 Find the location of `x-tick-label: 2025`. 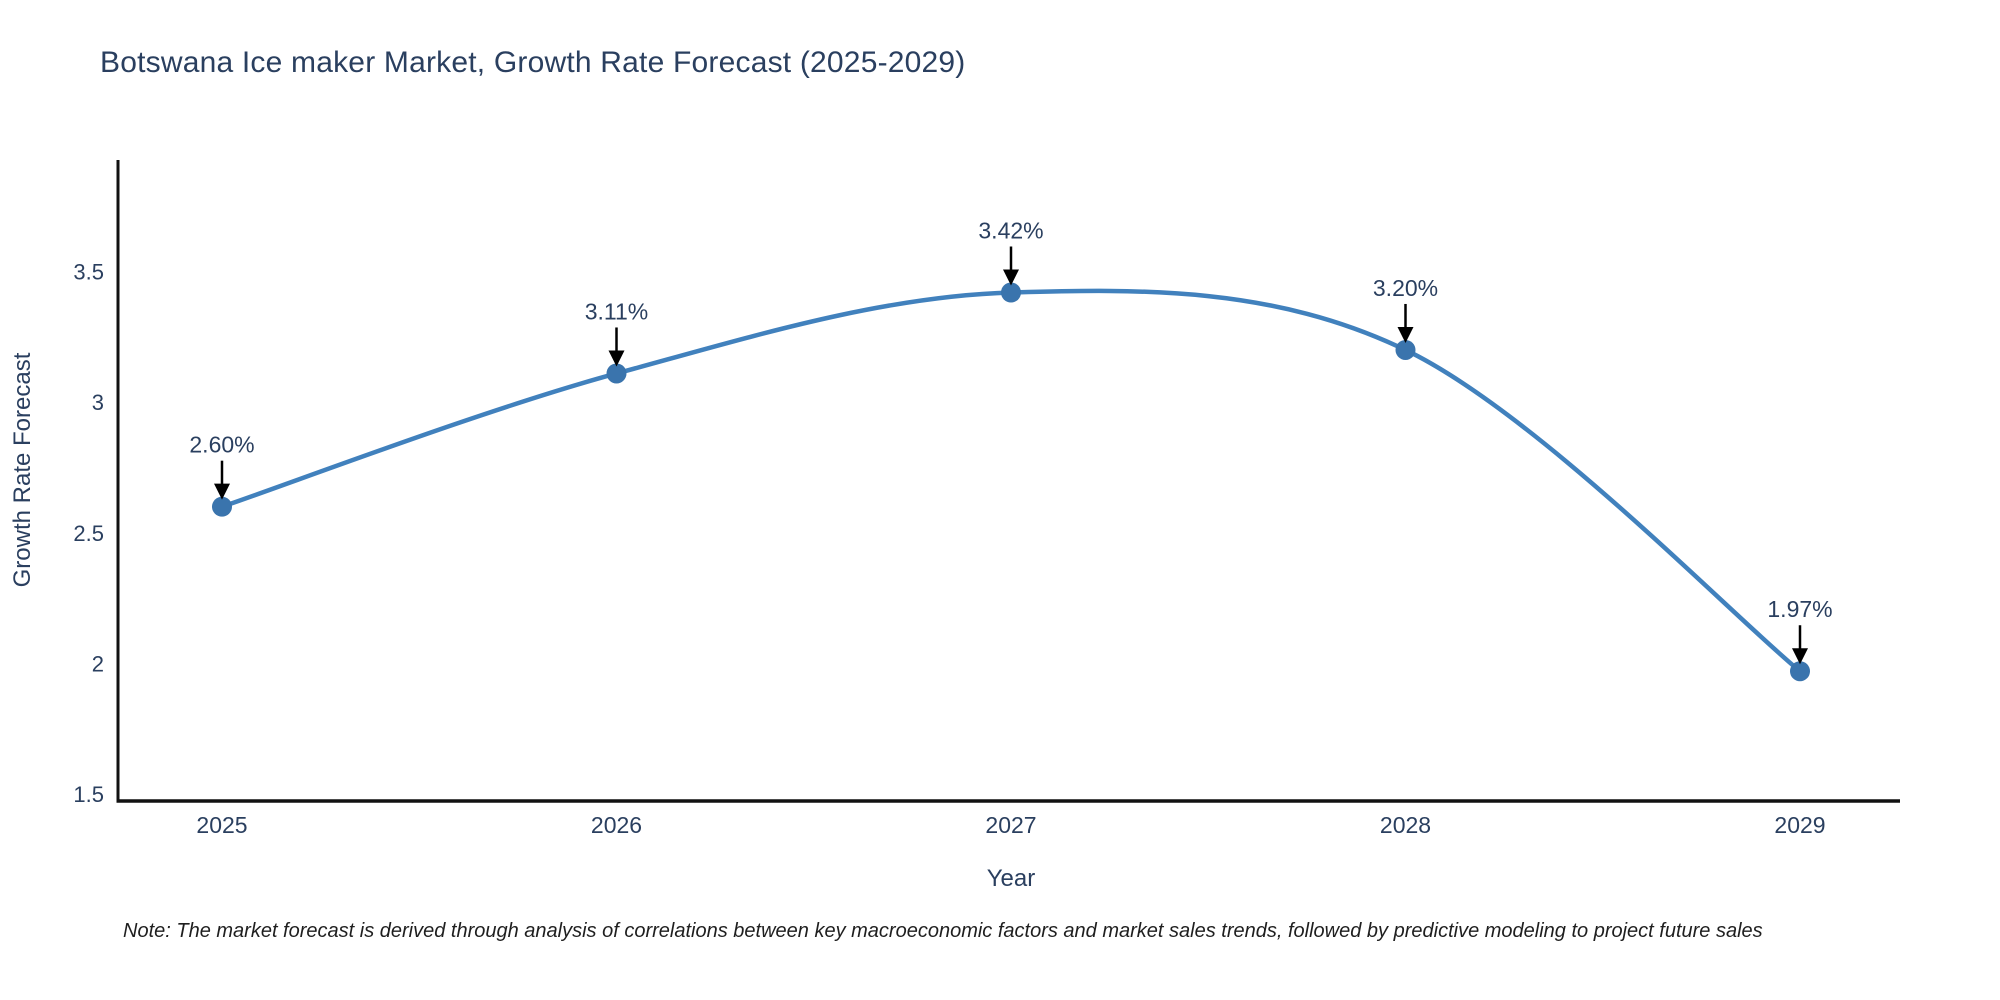

x-tick-label: 2025 is located at coordinates (221, 825).